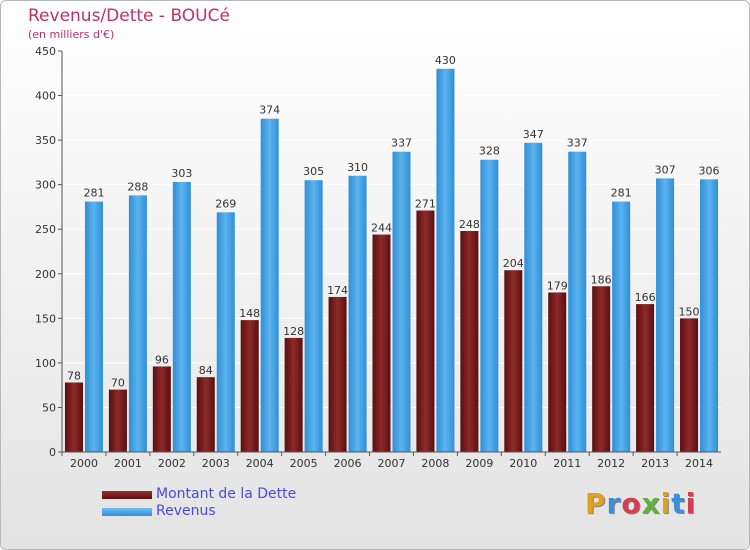 The height and width of the screenshot is (550, 750). Describe the element at coordinates (127, 495) in the screenshot. I see `legend-swatch-dette` at that location.